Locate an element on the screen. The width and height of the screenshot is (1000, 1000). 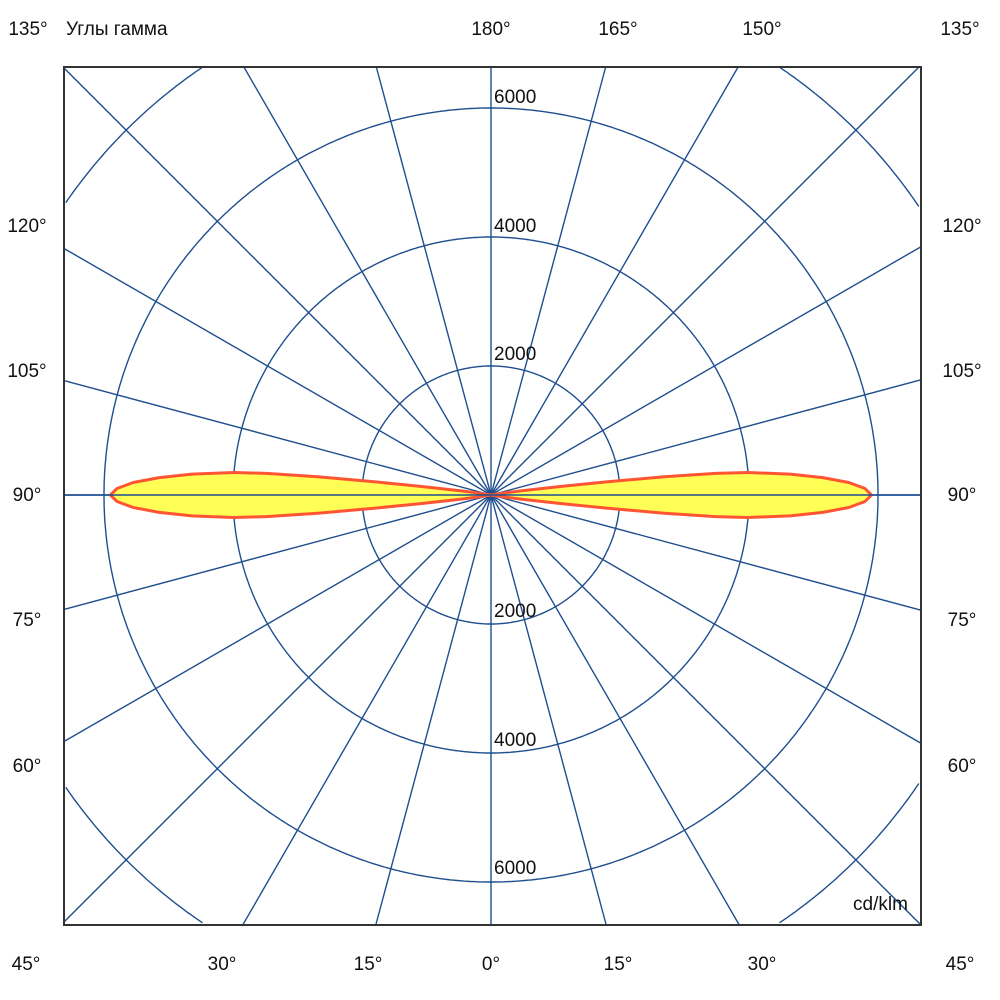
angle-label-right: 60° is located at coordinates (962, 766).